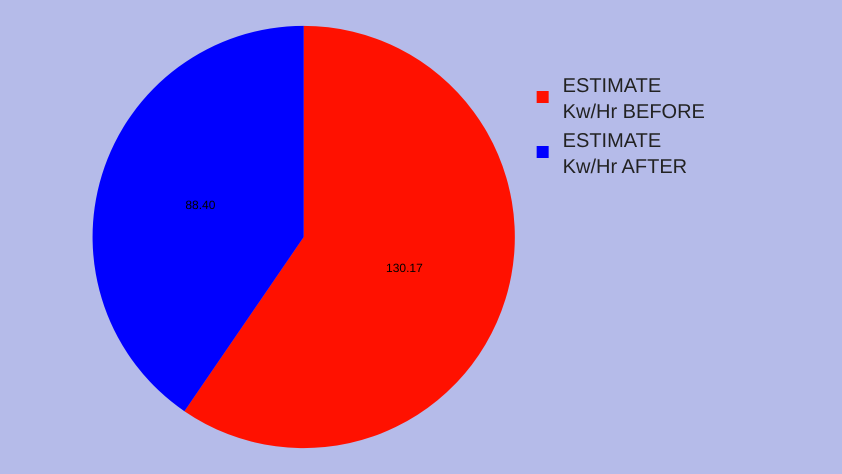 The width and height of the screenshot is (842, 474). What do you see at coordinates (405, 268) in the screenshot?
I see `data-label: 130.17` at bounding box center [405, 268].